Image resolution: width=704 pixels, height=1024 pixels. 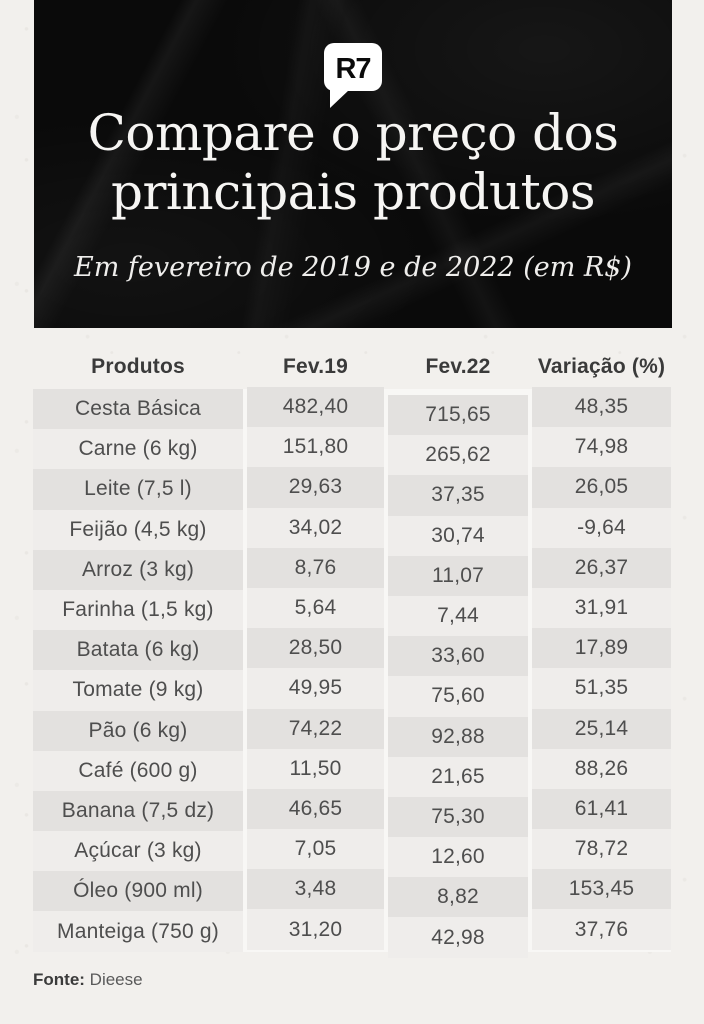 What do you see at coordinates (138, 449) in the screenshot?
I see `cell-produto: Carne (6 kg)` at bounding box center [138, 449].